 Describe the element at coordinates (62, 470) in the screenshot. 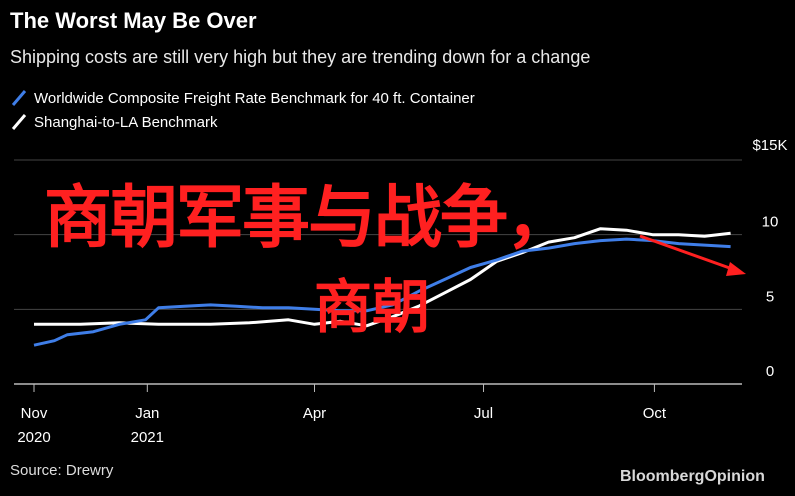

I see `source-note: Source: Drewry` at that location.